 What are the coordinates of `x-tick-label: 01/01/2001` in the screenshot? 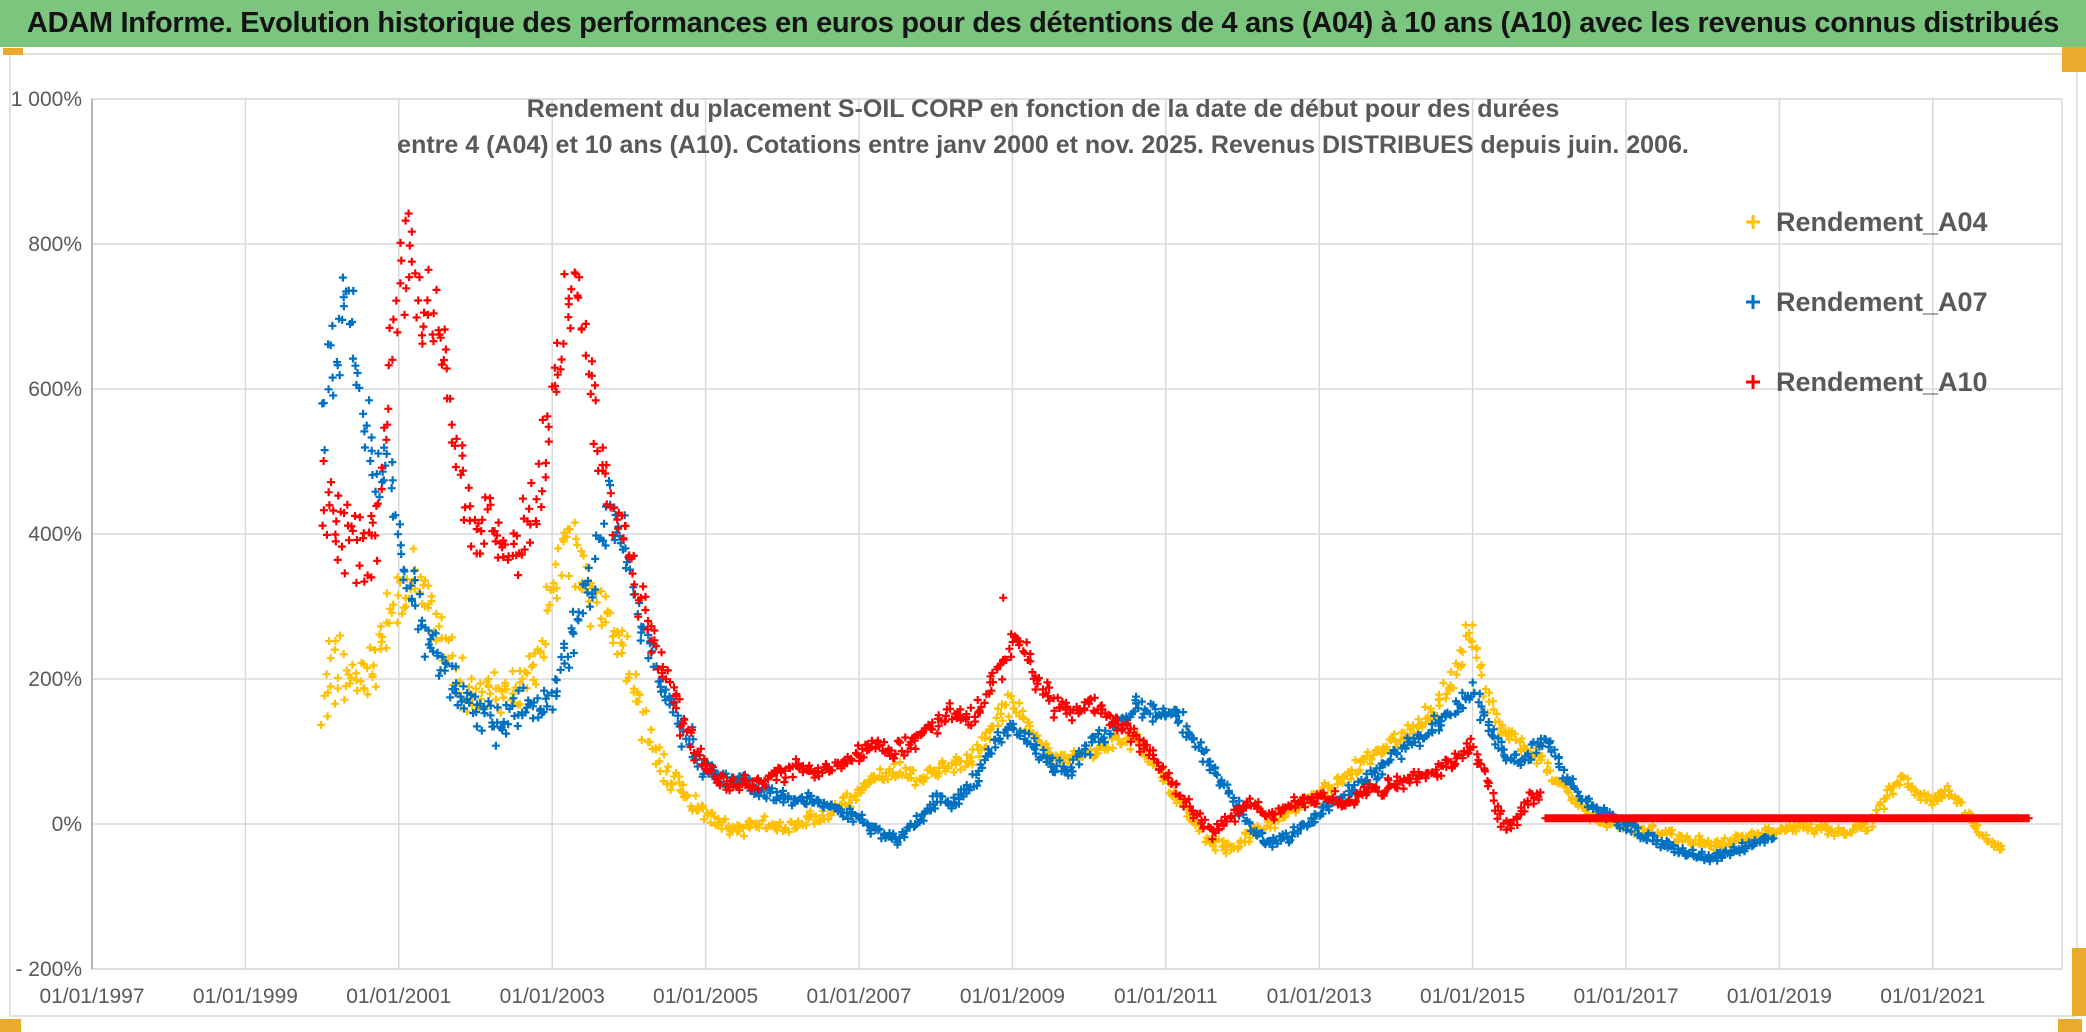 It's located at (398, 996).